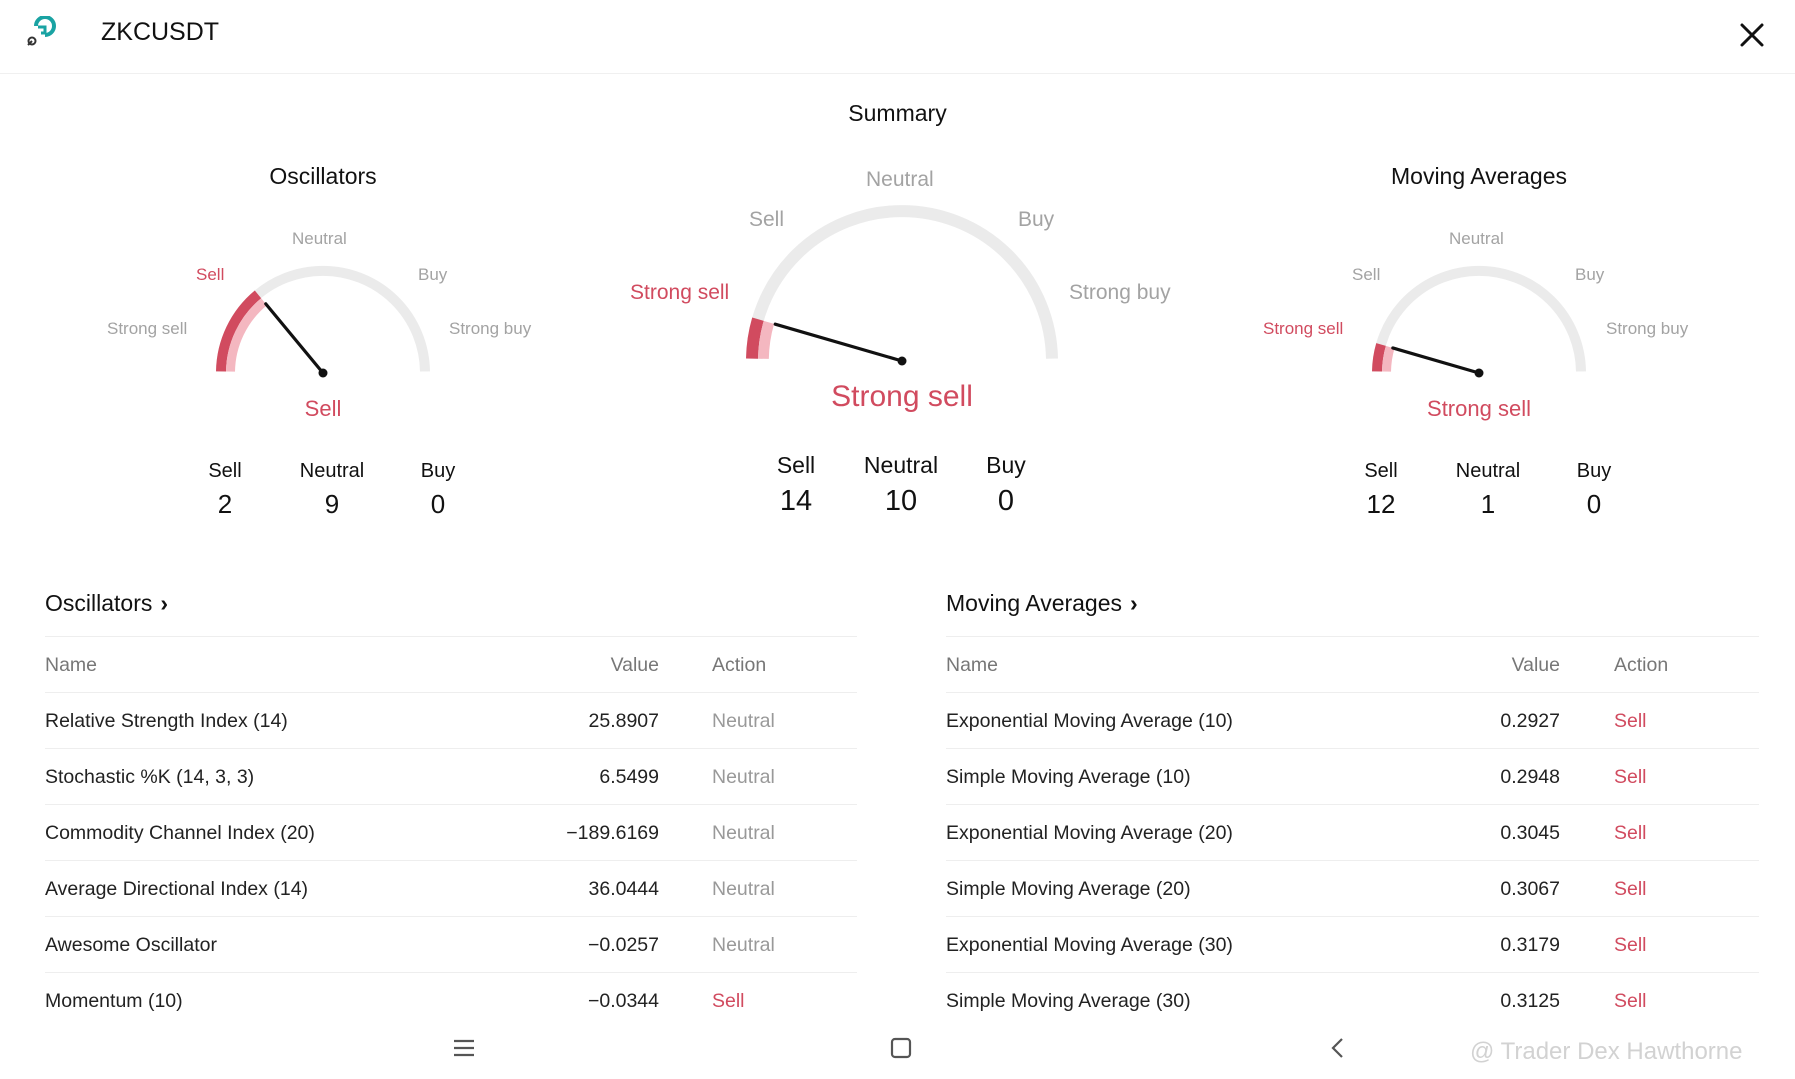 The width and height of the screenshot is (1795, 1079). I want to click on row-name: Momentum (10), so click(114, 1001).